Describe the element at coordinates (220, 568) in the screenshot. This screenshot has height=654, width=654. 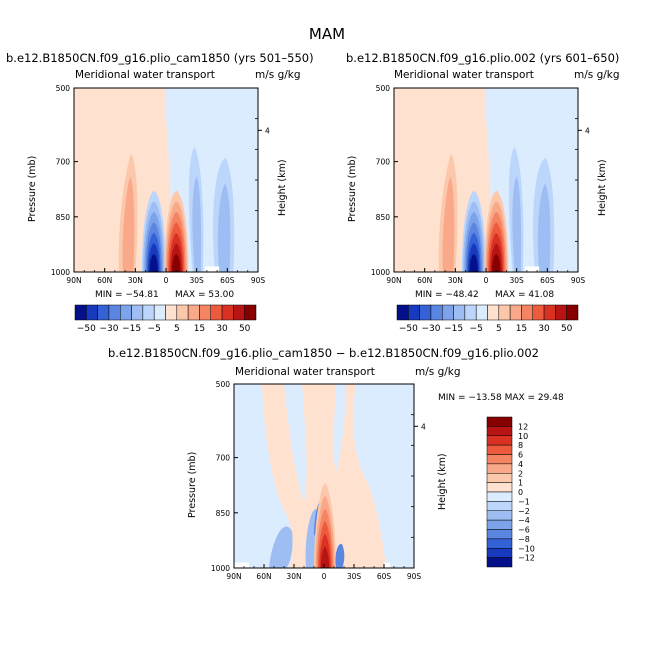
I see `panel3-ytick-label-3: 1000` at that location.